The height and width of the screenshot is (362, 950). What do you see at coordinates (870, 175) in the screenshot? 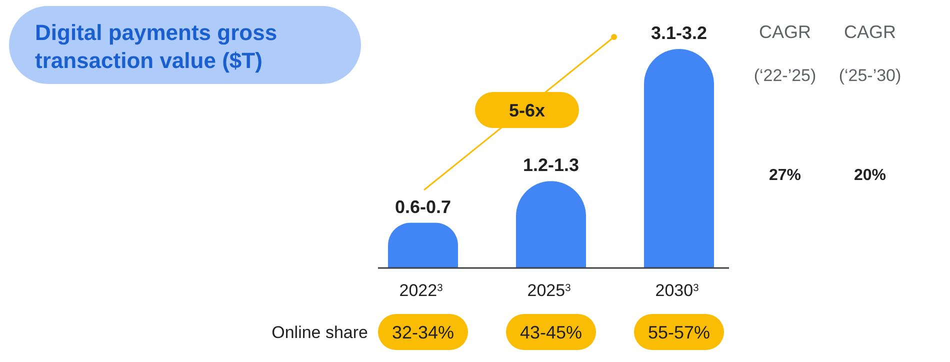
I see `text: 20%` at bounding box center [870, 175].